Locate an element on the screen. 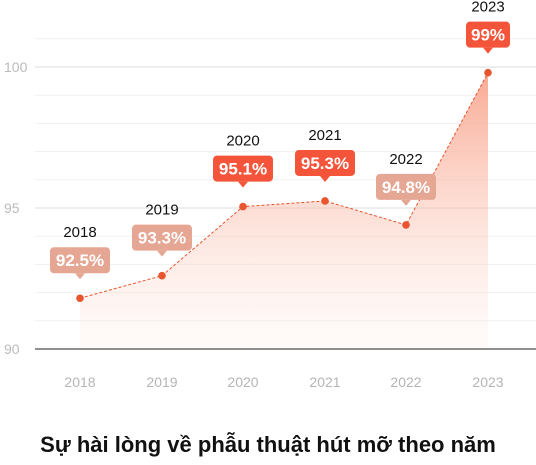 This screenshot has height=465, width=536. y-tick-label: 95 is located at coordinates (12, 208).